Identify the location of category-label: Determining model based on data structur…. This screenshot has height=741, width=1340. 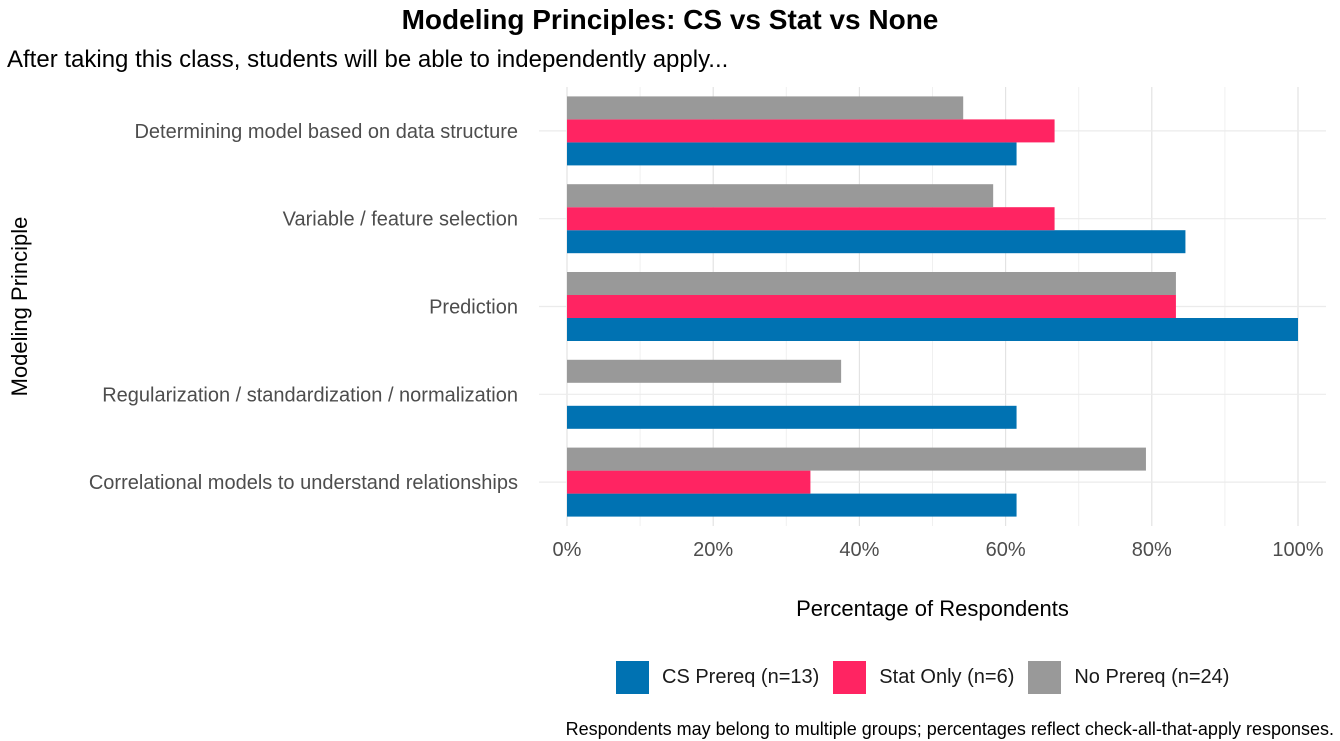
(326, 132).